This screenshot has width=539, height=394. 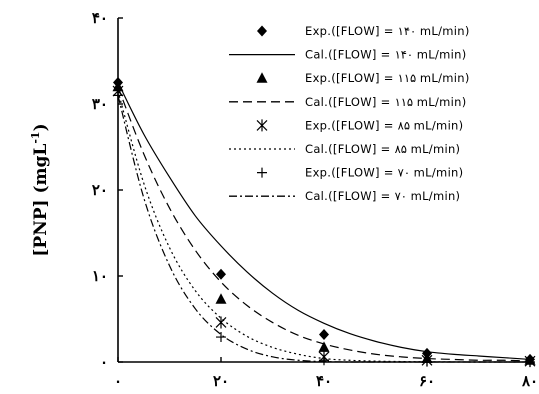 What do you see at coordinates (324, 381) in the screenshot?
I see `x-tick-label: ۴۰` at bounding box center [324, 381].